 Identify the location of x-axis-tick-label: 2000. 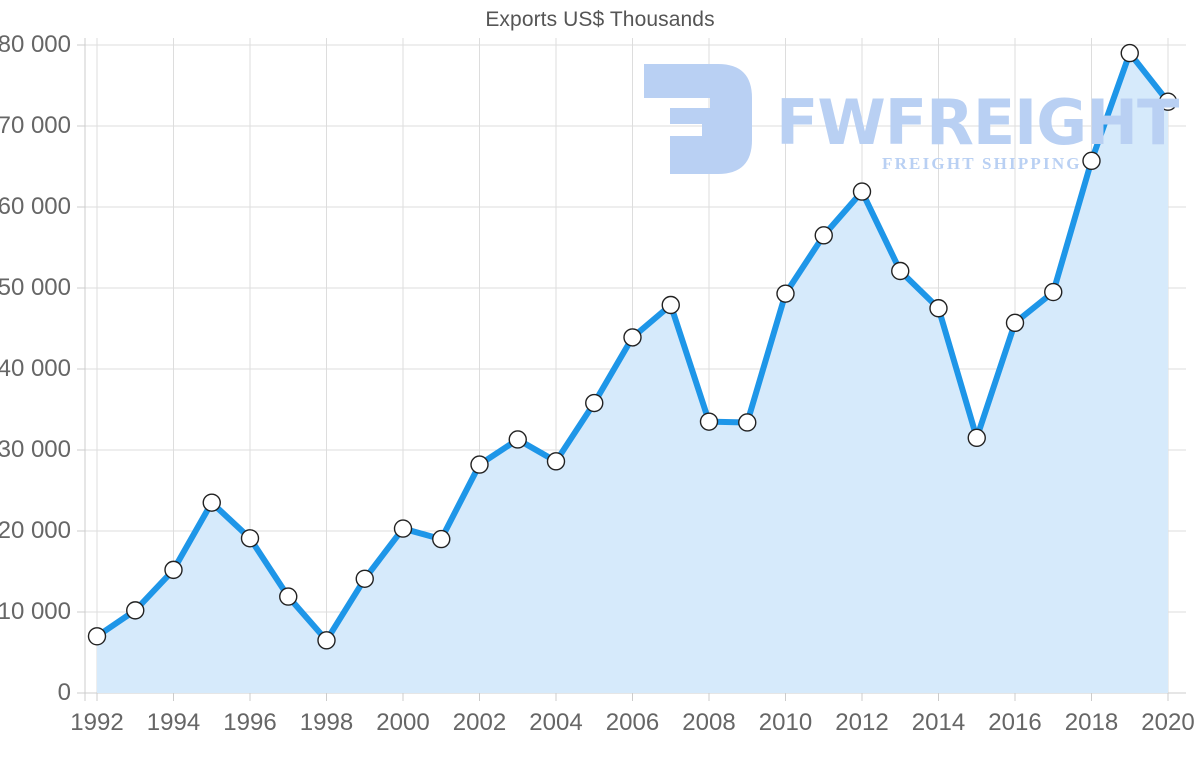
(403, 722).